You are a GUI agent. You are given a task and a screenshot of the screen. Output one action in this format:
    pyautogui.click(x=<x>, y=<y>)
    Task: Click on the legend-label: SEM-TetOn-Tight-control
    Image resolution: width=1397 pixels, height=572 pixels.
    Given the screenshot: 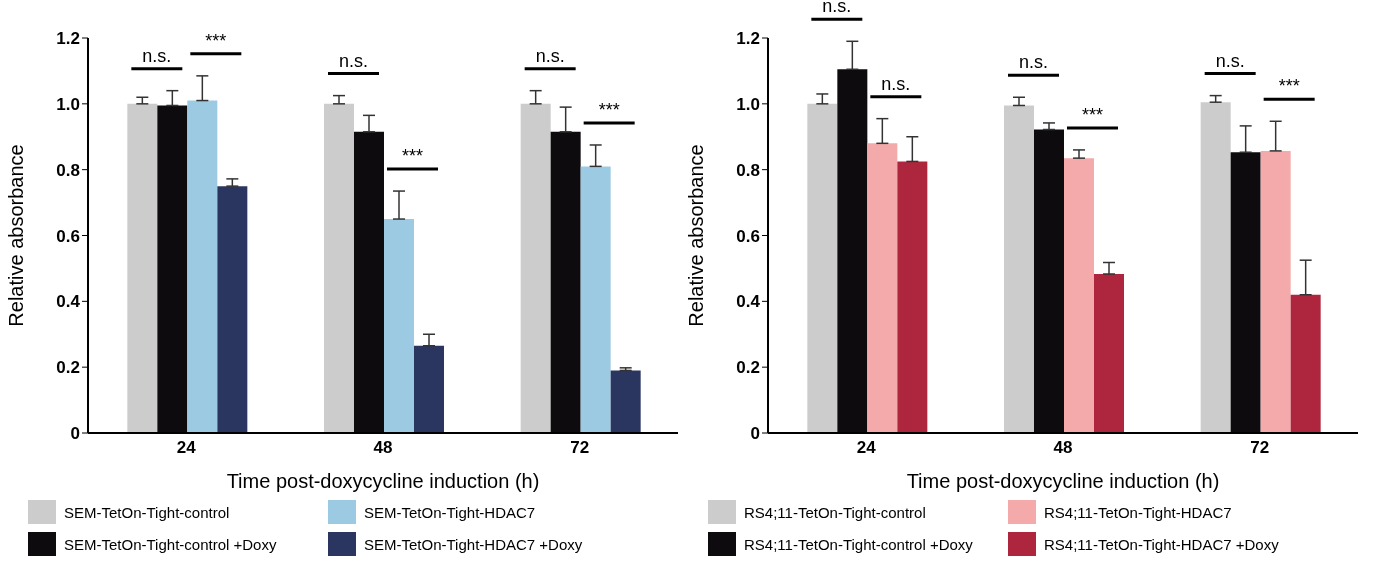 What is the action you would take?
    pyautogui.click(x=147, y=512)
    